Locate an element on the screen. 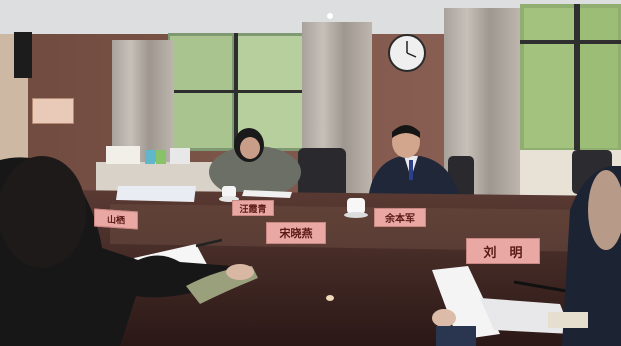 Image resolution: width=621 pixels, height=346 pixels. nameplate-center: 宋晓燕 is located at coordinates (296, 233).